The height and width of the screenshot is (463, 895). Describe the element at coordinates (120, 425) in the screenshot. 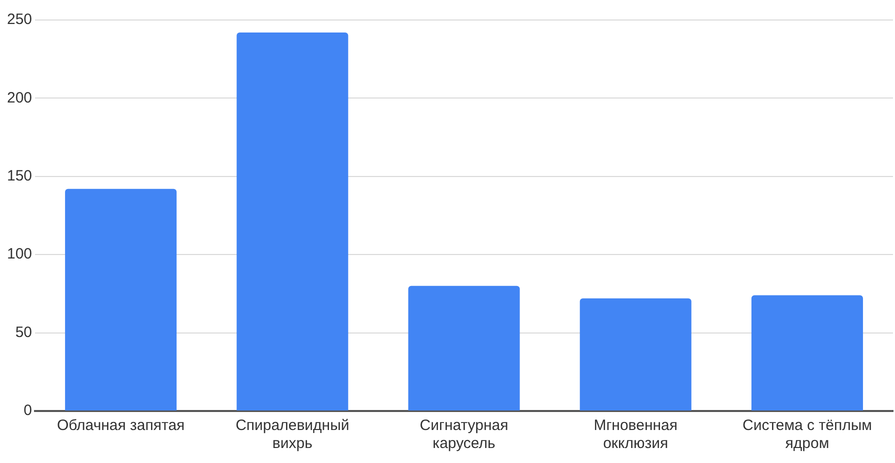

I see `x-tick-label: Облачная запятая` at that location.